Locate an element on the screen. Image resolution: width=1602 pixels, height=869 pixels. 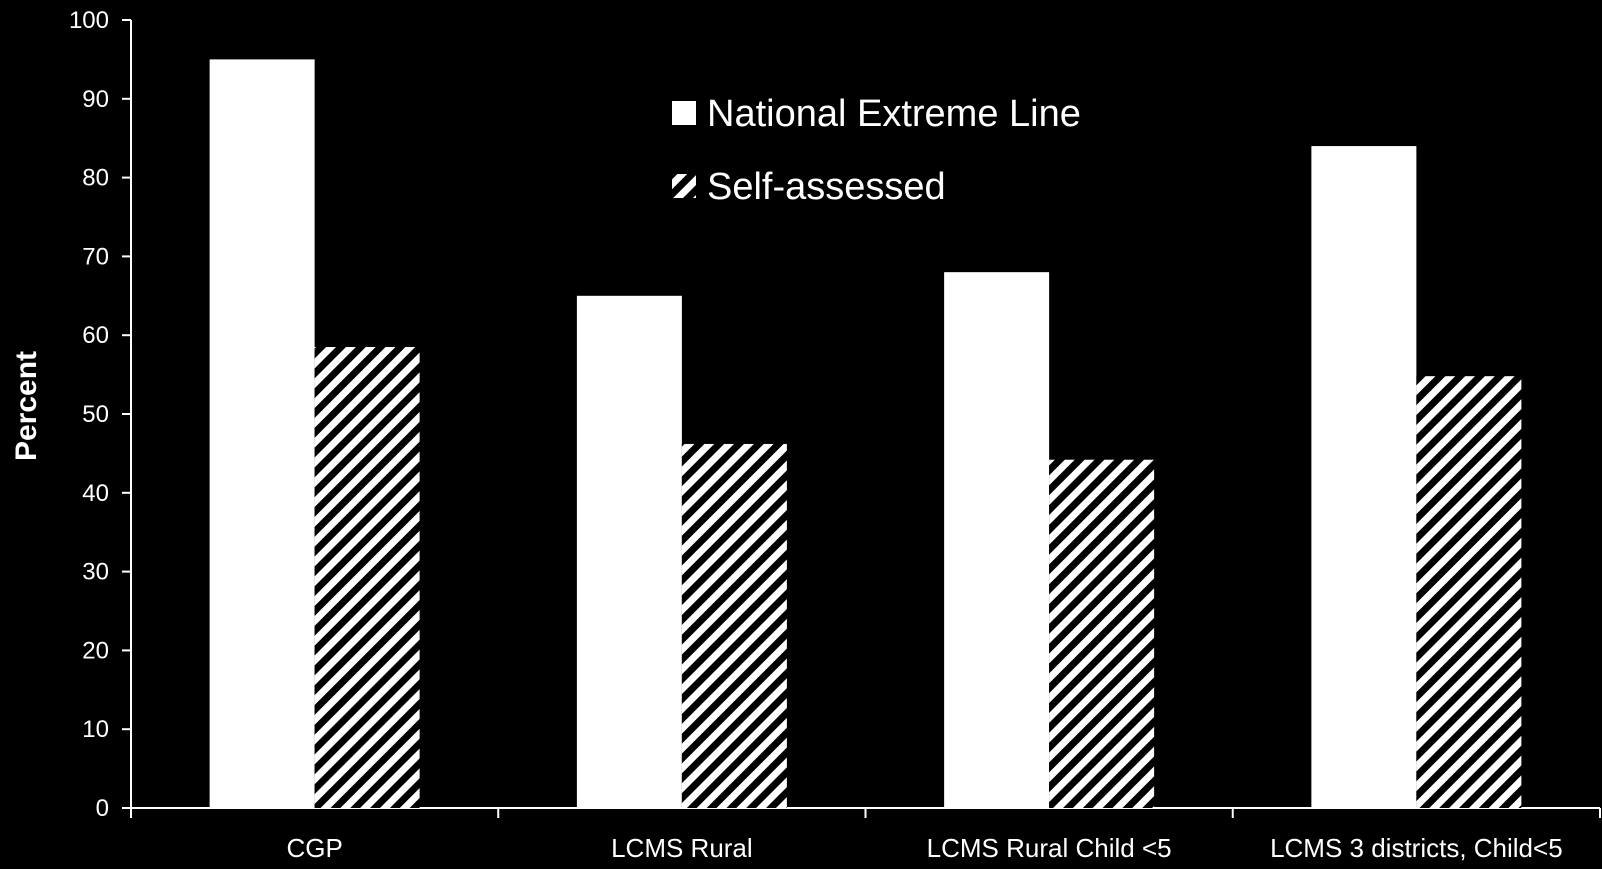
legend-swatch-solid is located at coordinates (684, 113).